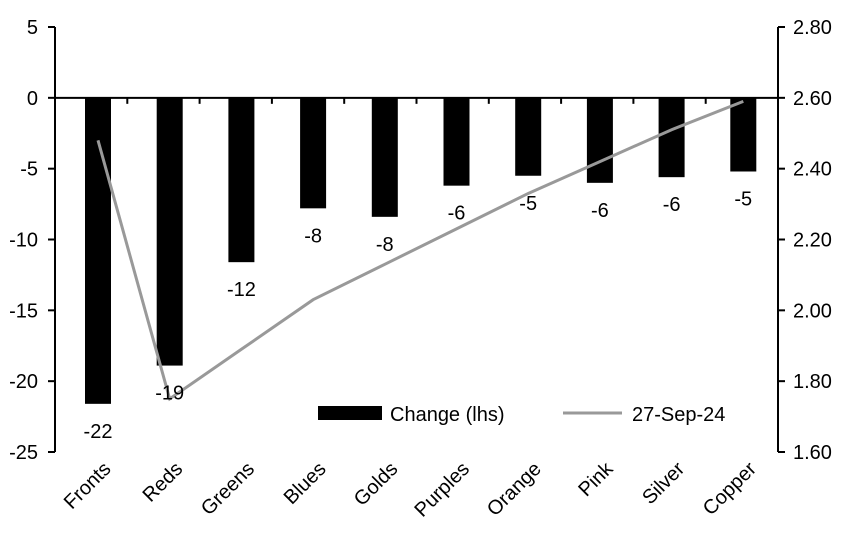 The height and width of the screenshot is (555, 852). Describe the element at coordinates (29, 170) in the screenshot. I see `left-tick-label: -5` at that location.